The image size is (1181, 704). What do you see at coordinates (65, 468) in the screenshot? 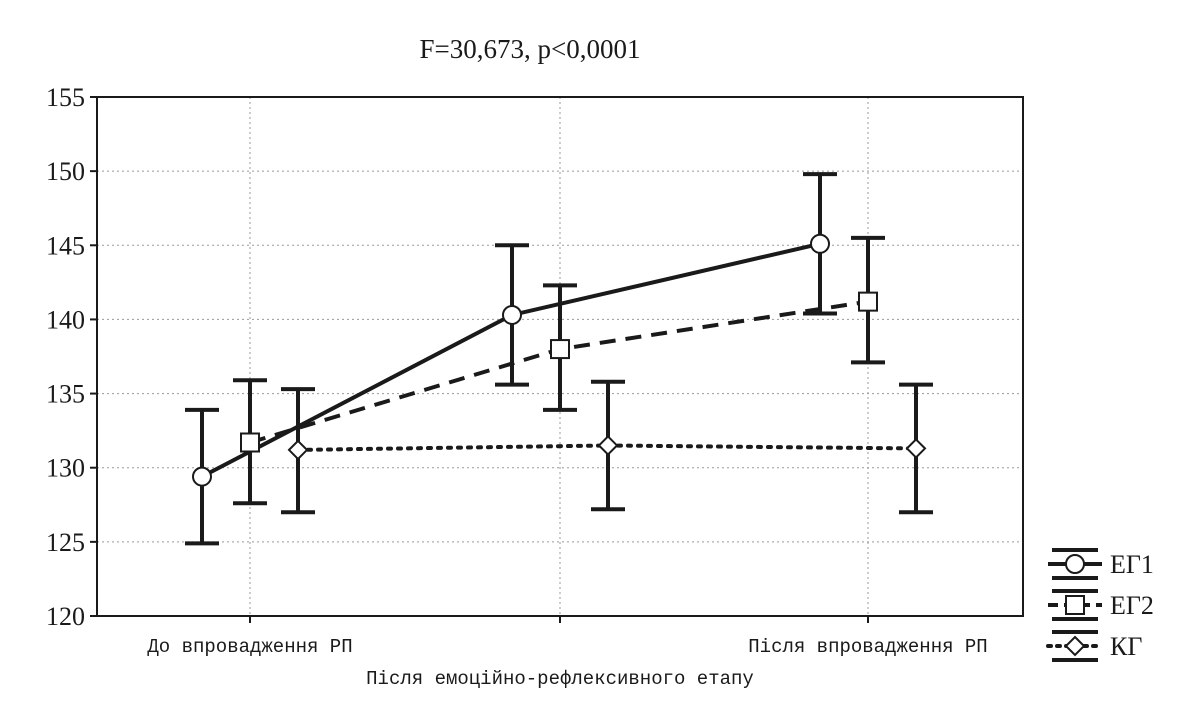
I see `y-tick-label: 130` at bounding box center [65, 468].